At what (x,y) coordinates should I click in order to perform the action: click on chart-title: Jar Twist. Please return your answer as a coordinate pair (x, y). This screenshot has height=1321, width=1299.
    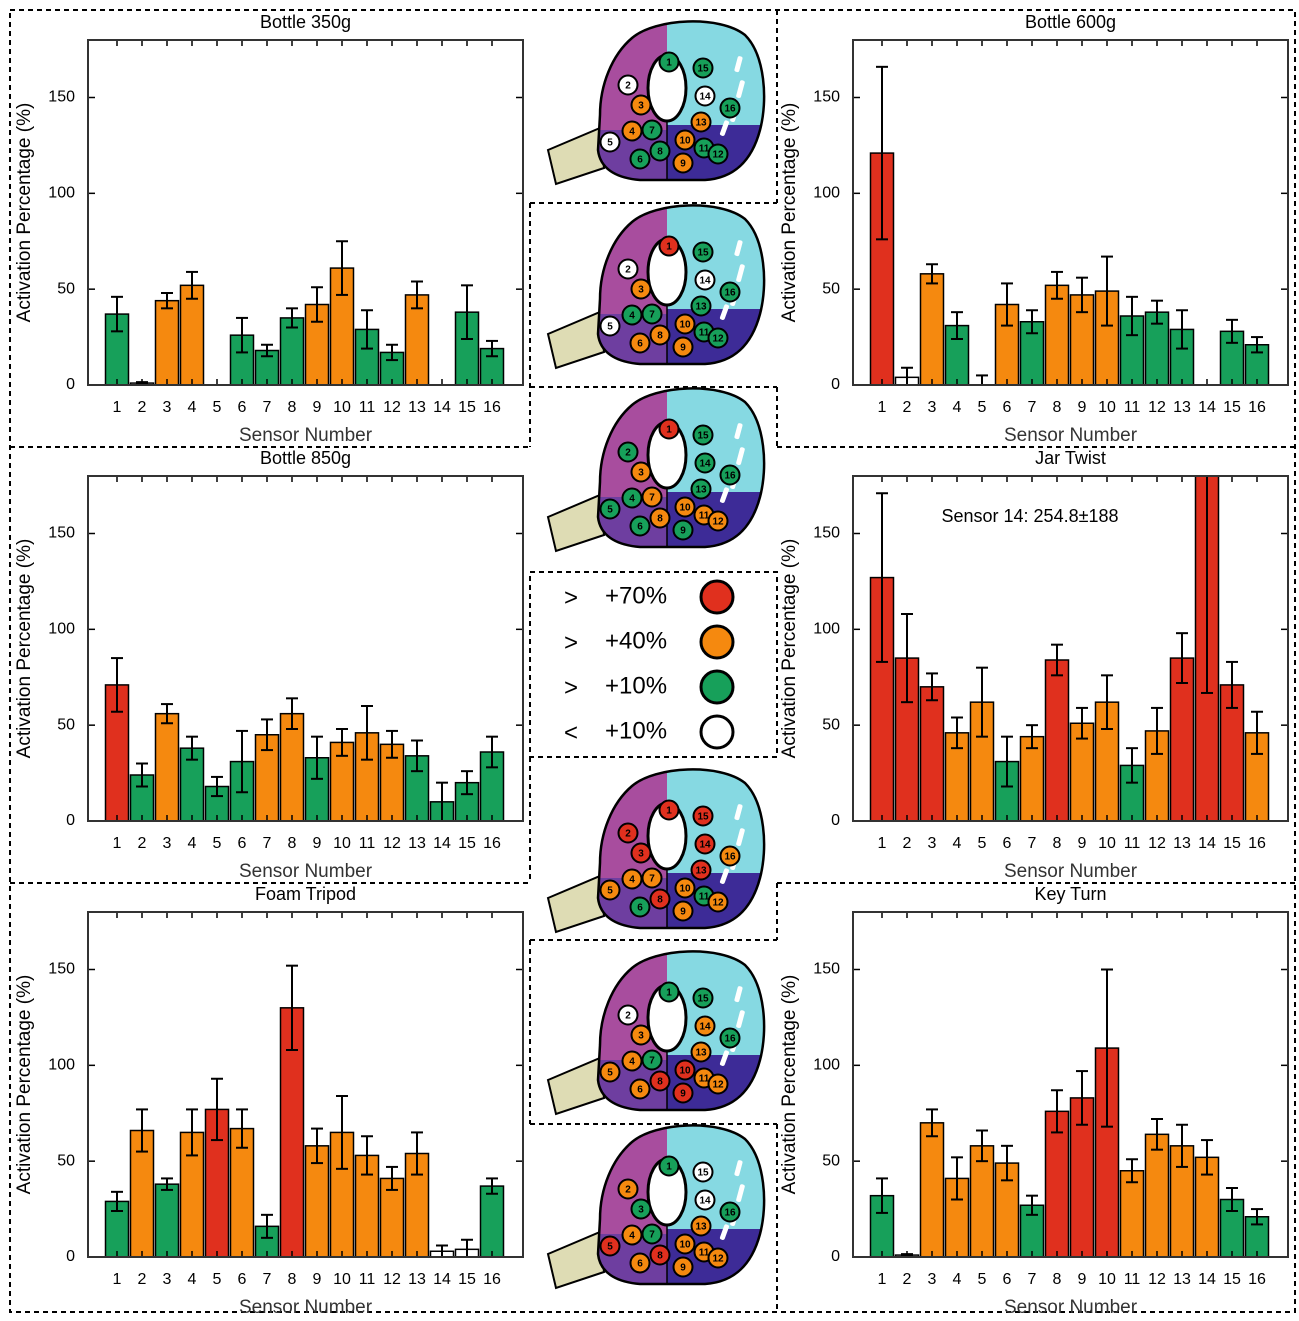
    Looking at the image, I should click on (1070, 458).